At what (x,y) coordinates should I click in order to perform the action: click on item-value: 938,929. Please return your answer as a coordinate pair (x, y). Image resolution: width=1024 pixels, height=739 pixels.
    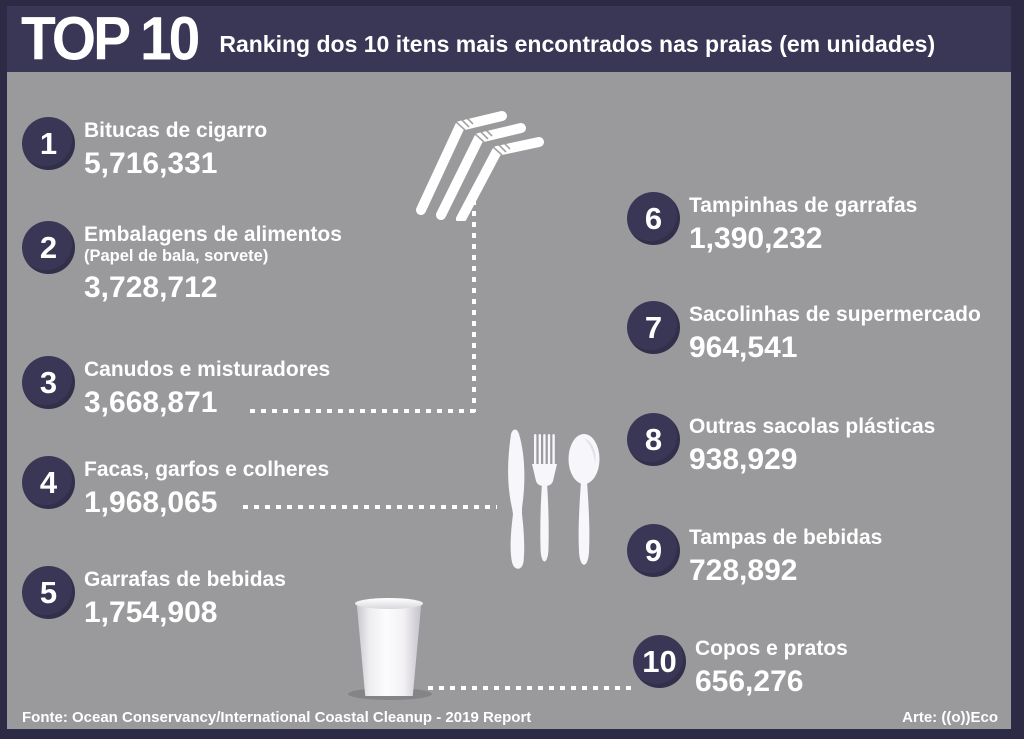
    Looking at the image, I should click on (743, 460).